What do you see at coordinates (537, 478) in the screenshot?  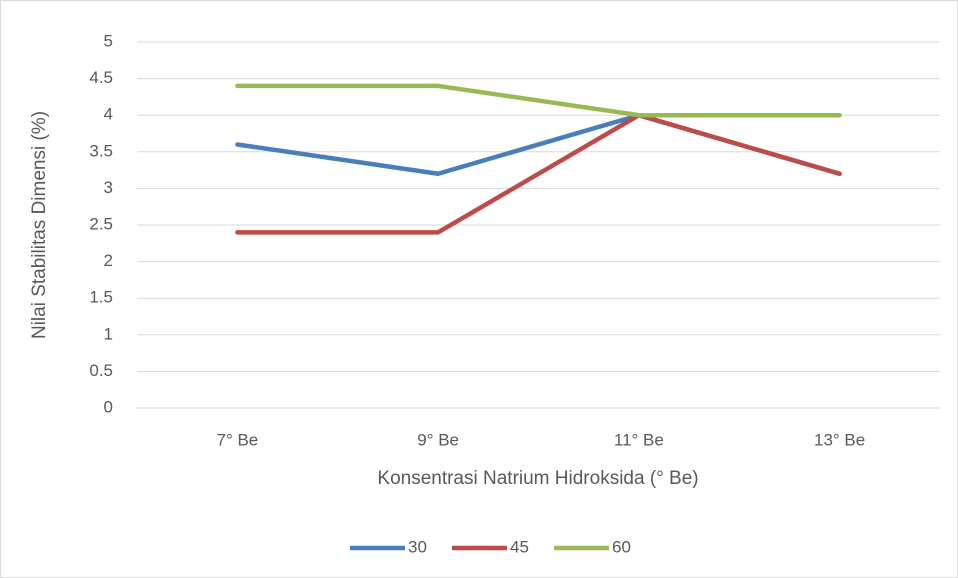 I see `x-axis-title: Konsentrasi Natrium Hidroksida (° Be)` at bounding box center [537, 478].